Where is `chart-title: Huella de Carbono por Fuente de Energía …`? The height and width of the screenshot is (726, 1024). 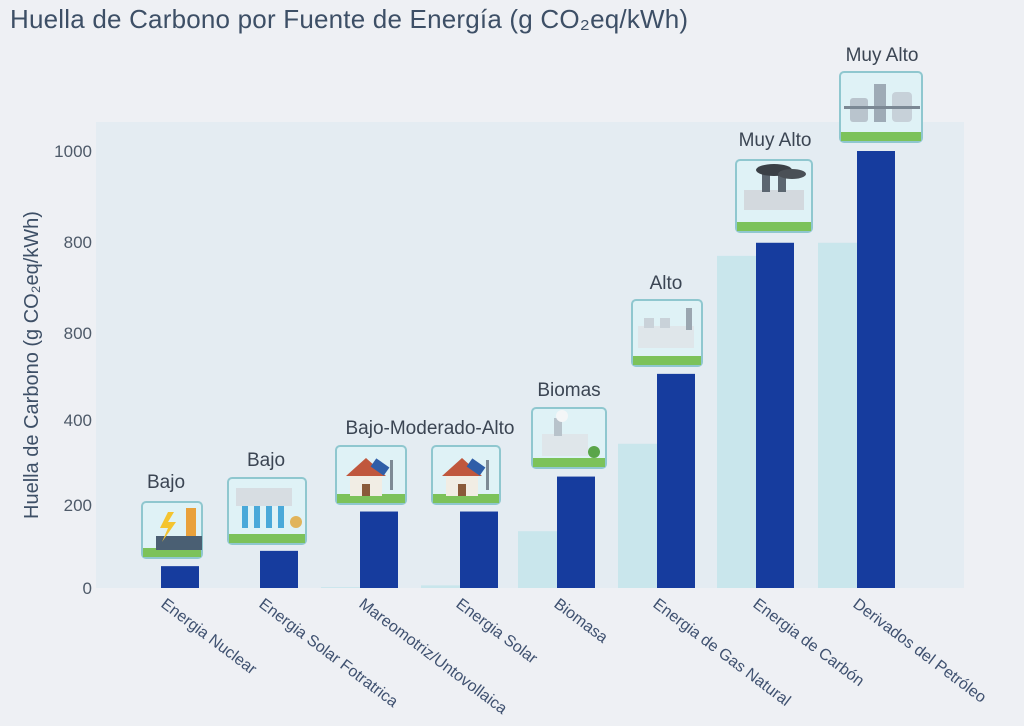
chart-title: Huella de Carbono por Fuente de Energía … is located at coordinates (349, 19).